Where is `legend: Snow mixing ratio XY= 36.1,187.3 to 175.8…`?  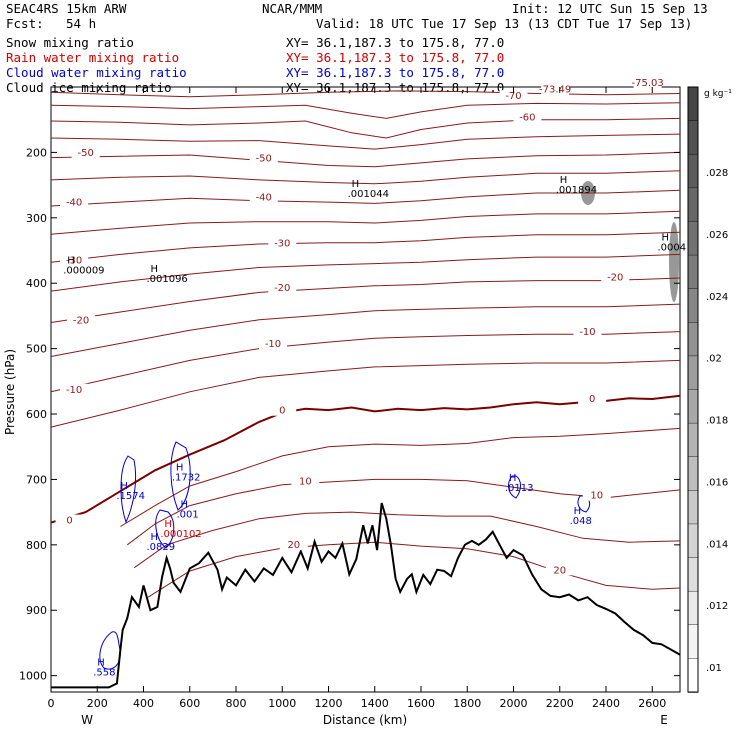 legend: Snow mixing ratio XY= 36.1,187.3 to 175.8… is located at coordinates (255, 65).